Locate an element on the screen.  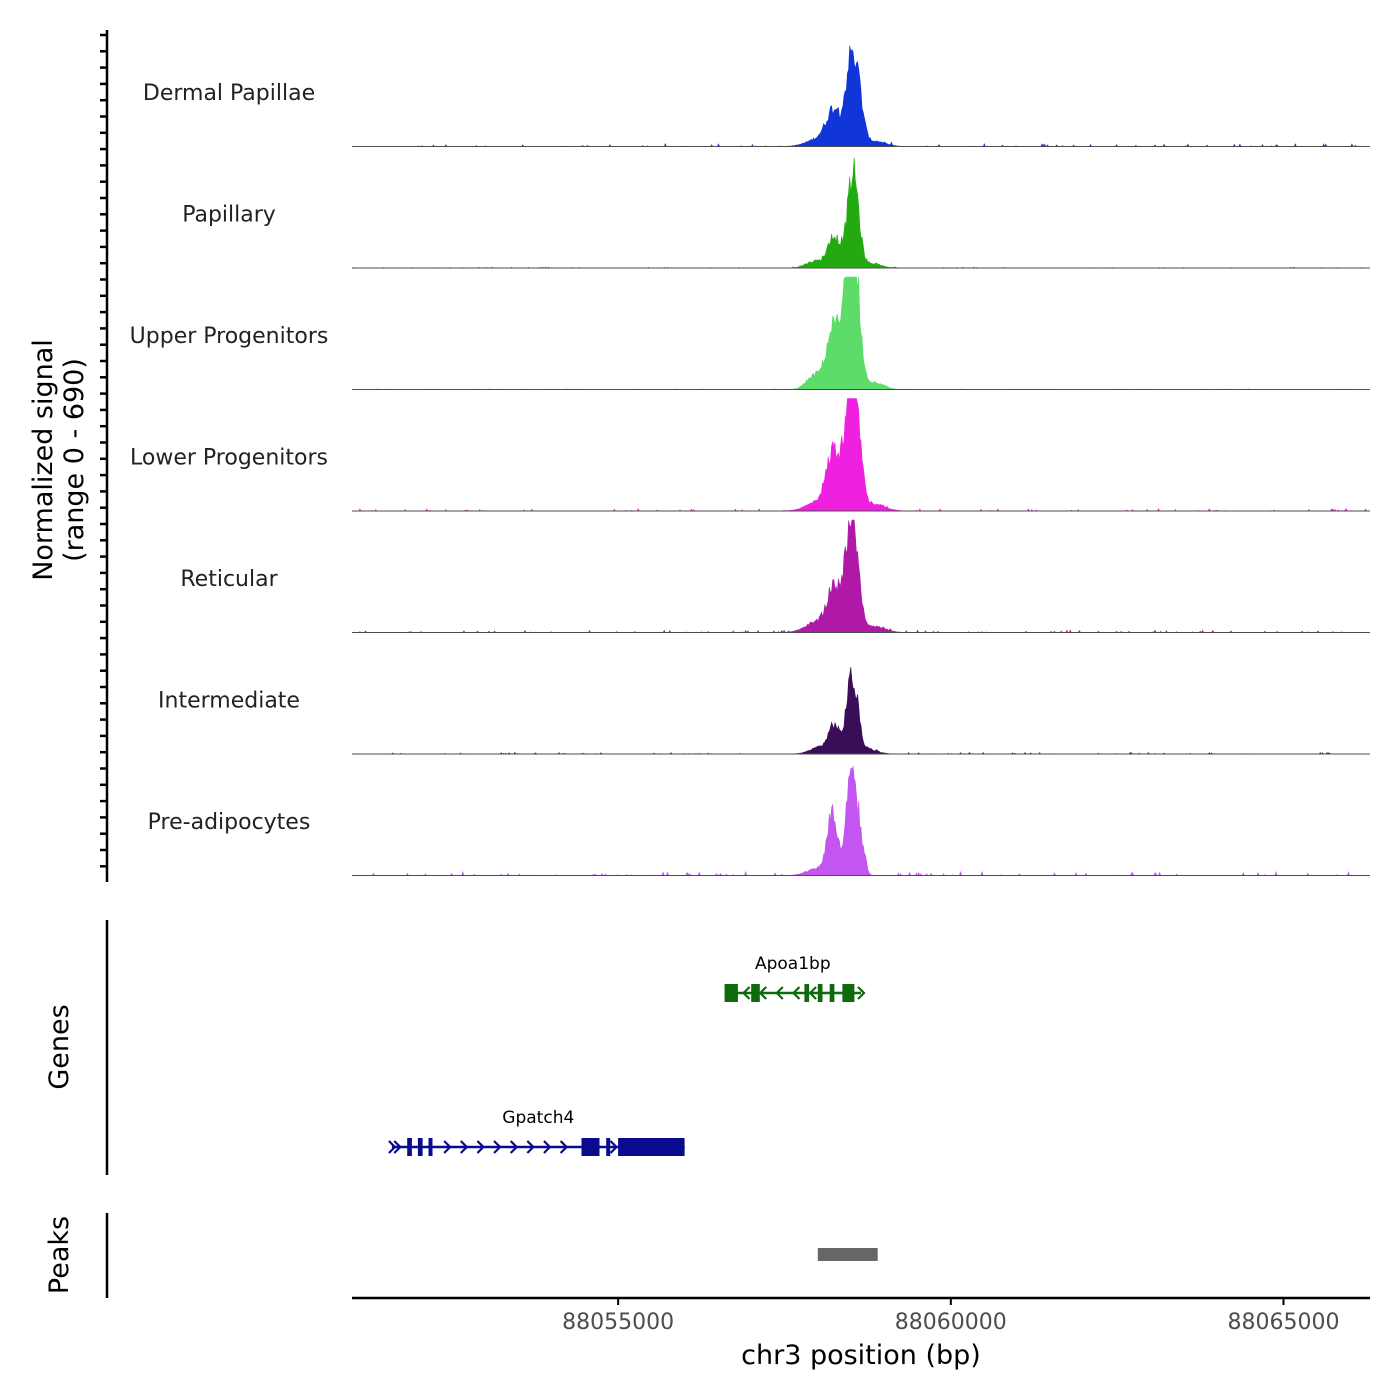
gene-model: Gpatch4 is located at coordinates (536, 1132).